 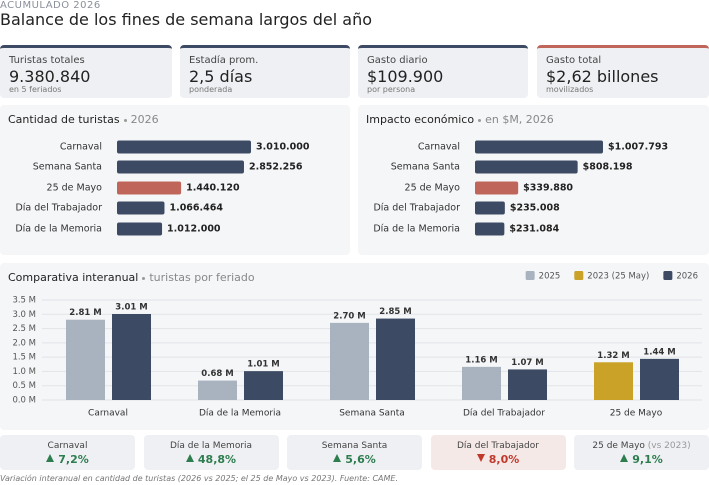 I want to click on kpi-card: Turistas totales 9.380.840 en 5 feriados, so click(x=86, y=71).